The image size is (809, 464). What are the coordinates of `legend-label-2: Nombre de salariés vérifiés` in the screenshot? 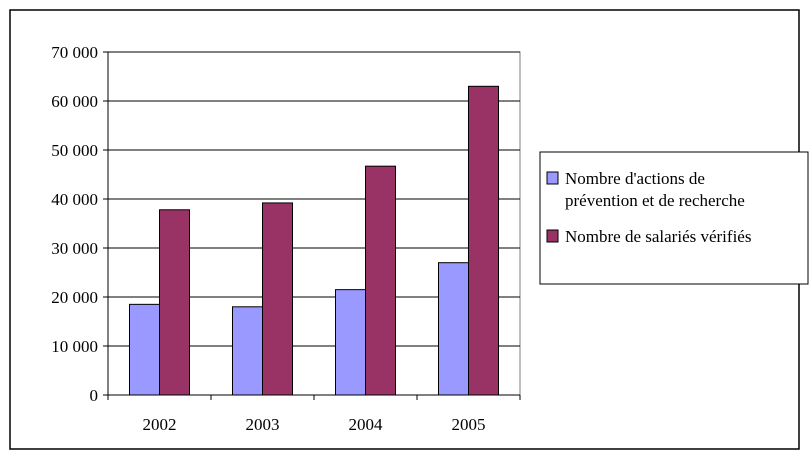 It's located at (658, 236).